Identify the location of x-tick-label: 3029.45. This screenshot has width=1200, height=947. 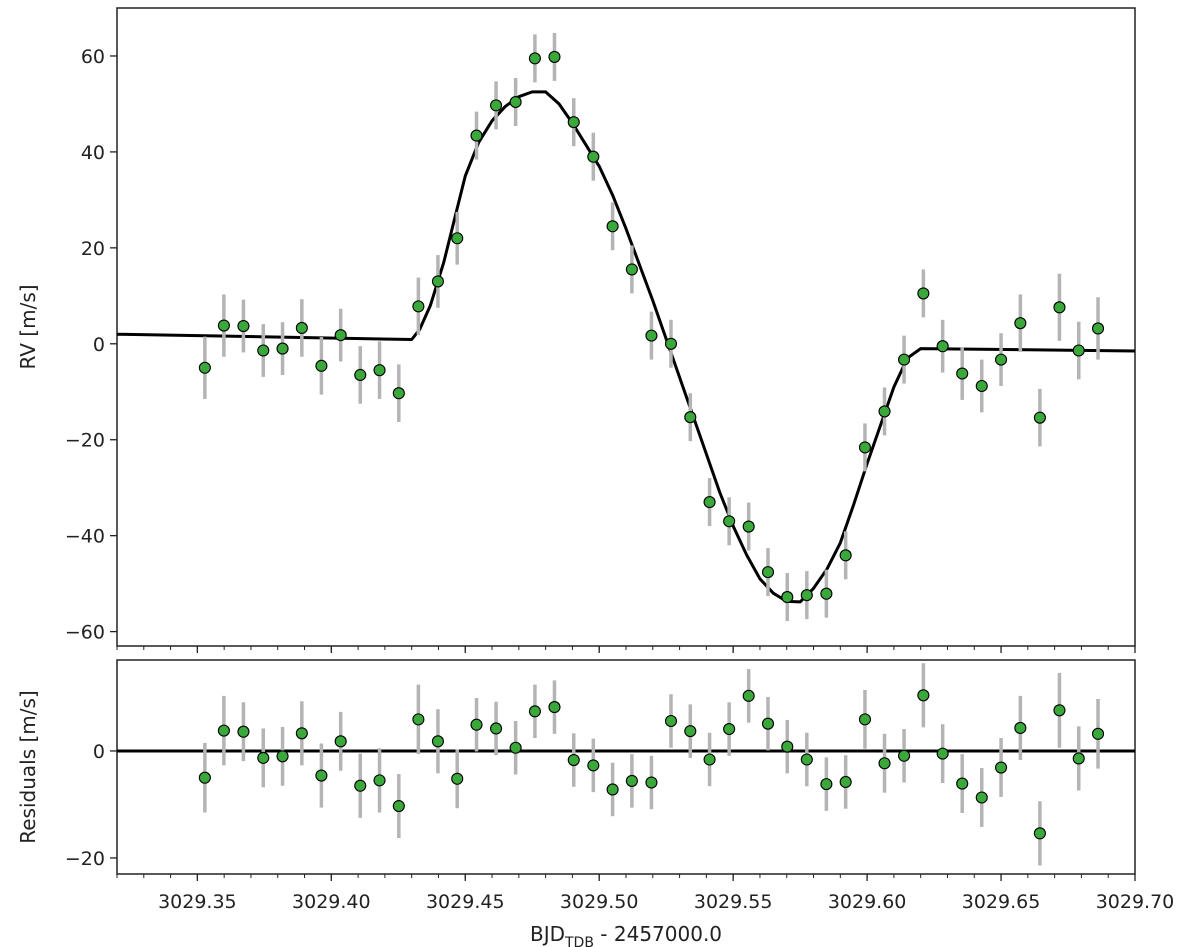
(465, 902).